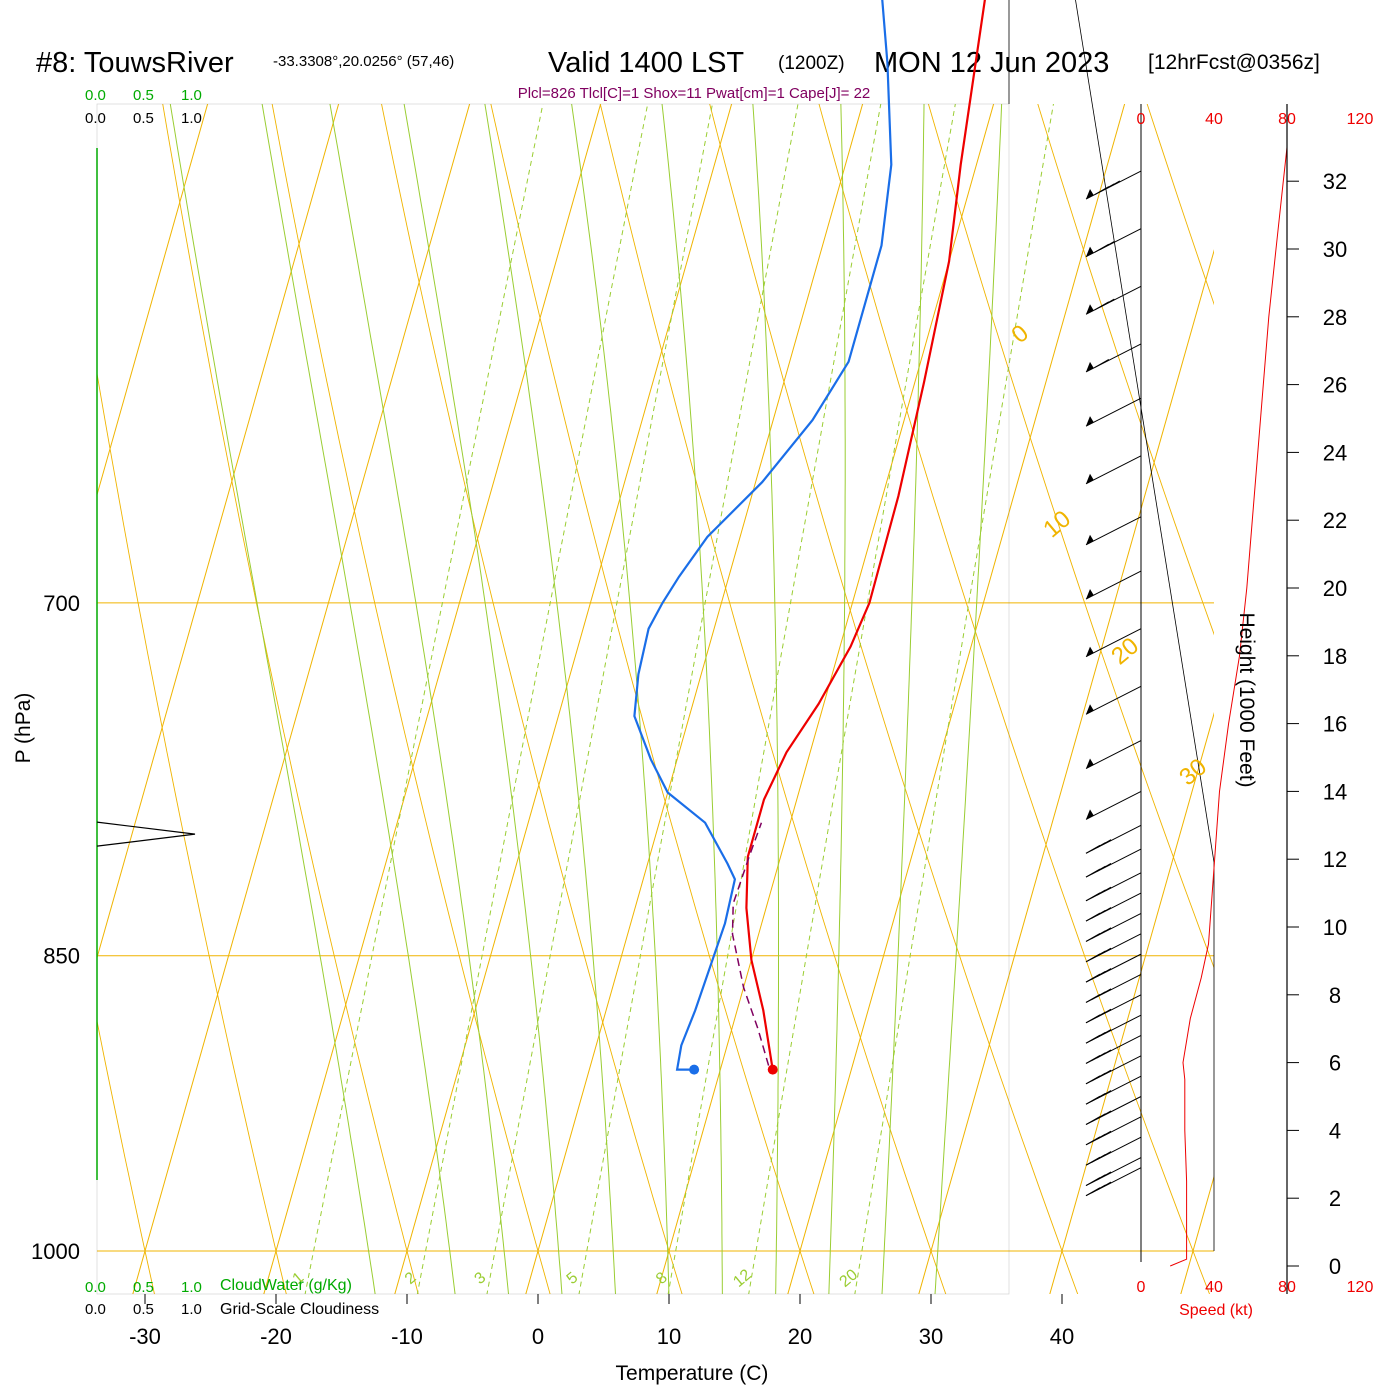 This screenshot has width=1400, height=1400. I want to click on x-tick-label: 0, so click(538, 1336).